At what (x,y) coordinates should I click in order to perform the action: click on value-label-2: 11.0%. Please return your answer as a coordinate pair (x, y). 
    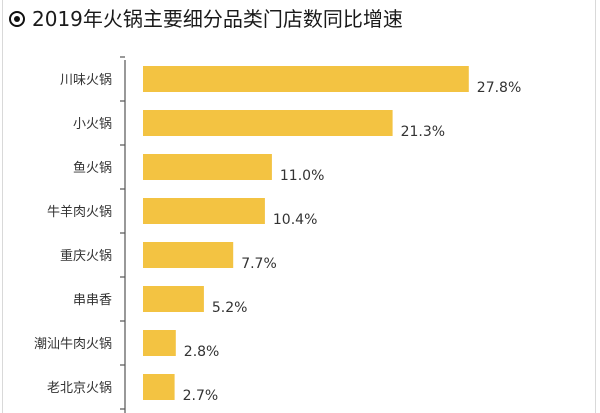
    Looking at the image, I should click on (302, 176).